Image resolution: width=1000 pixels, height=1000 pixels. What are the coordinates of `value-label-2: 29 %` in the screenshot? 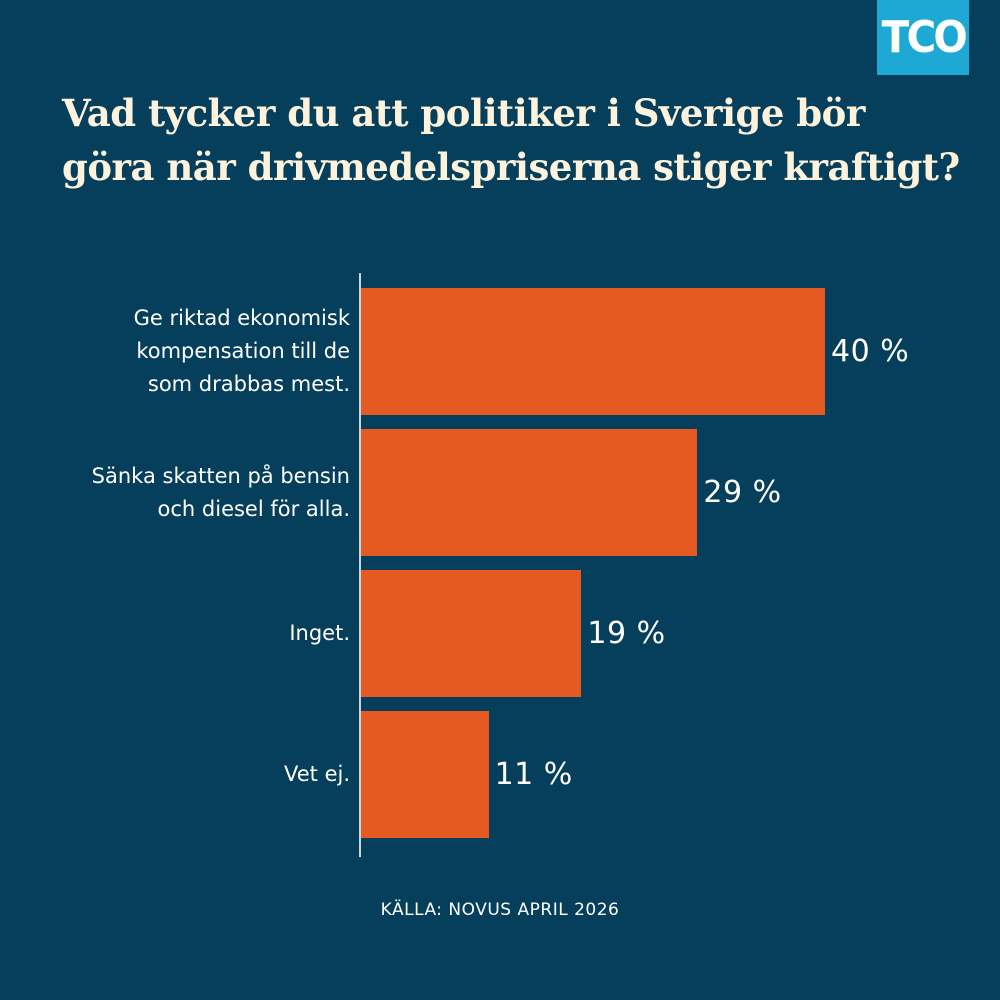 It's located at (742, 492).